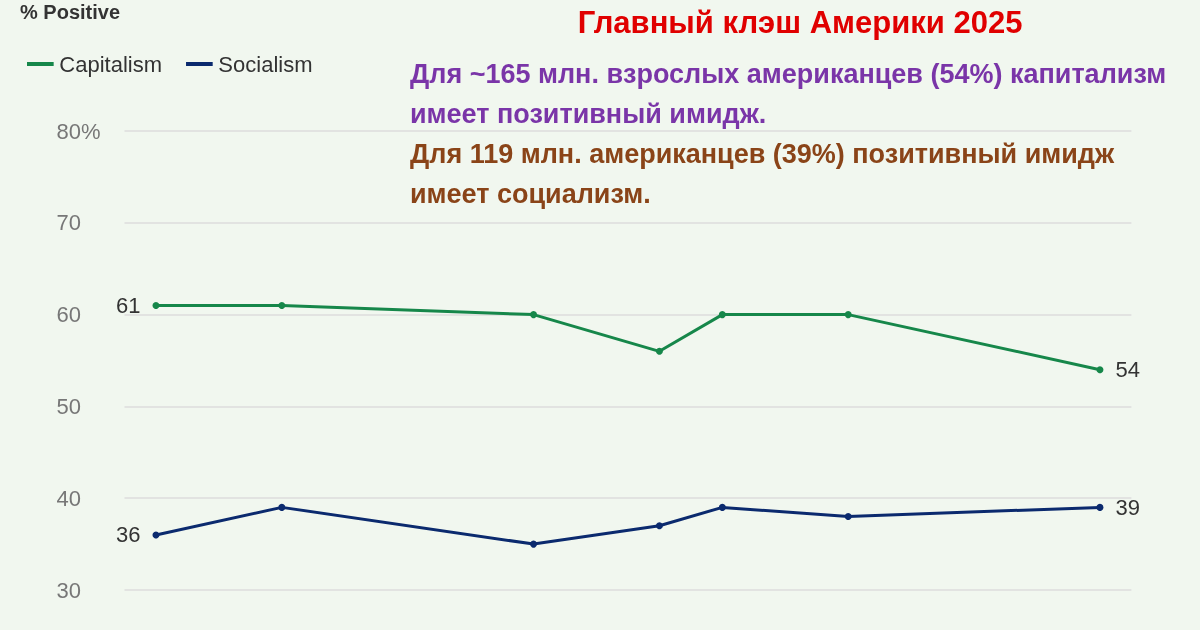  What do you see at coordinates (265, 64) in the screenshot?
I see `legend-label: Socialism` at bounding box center [265, 64].